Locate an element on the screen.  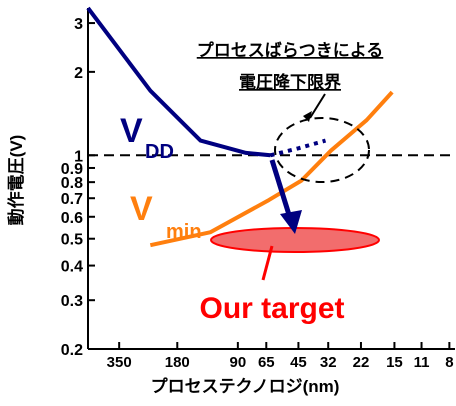
x-tick-label: 11 is located at coordinates (422, 362).